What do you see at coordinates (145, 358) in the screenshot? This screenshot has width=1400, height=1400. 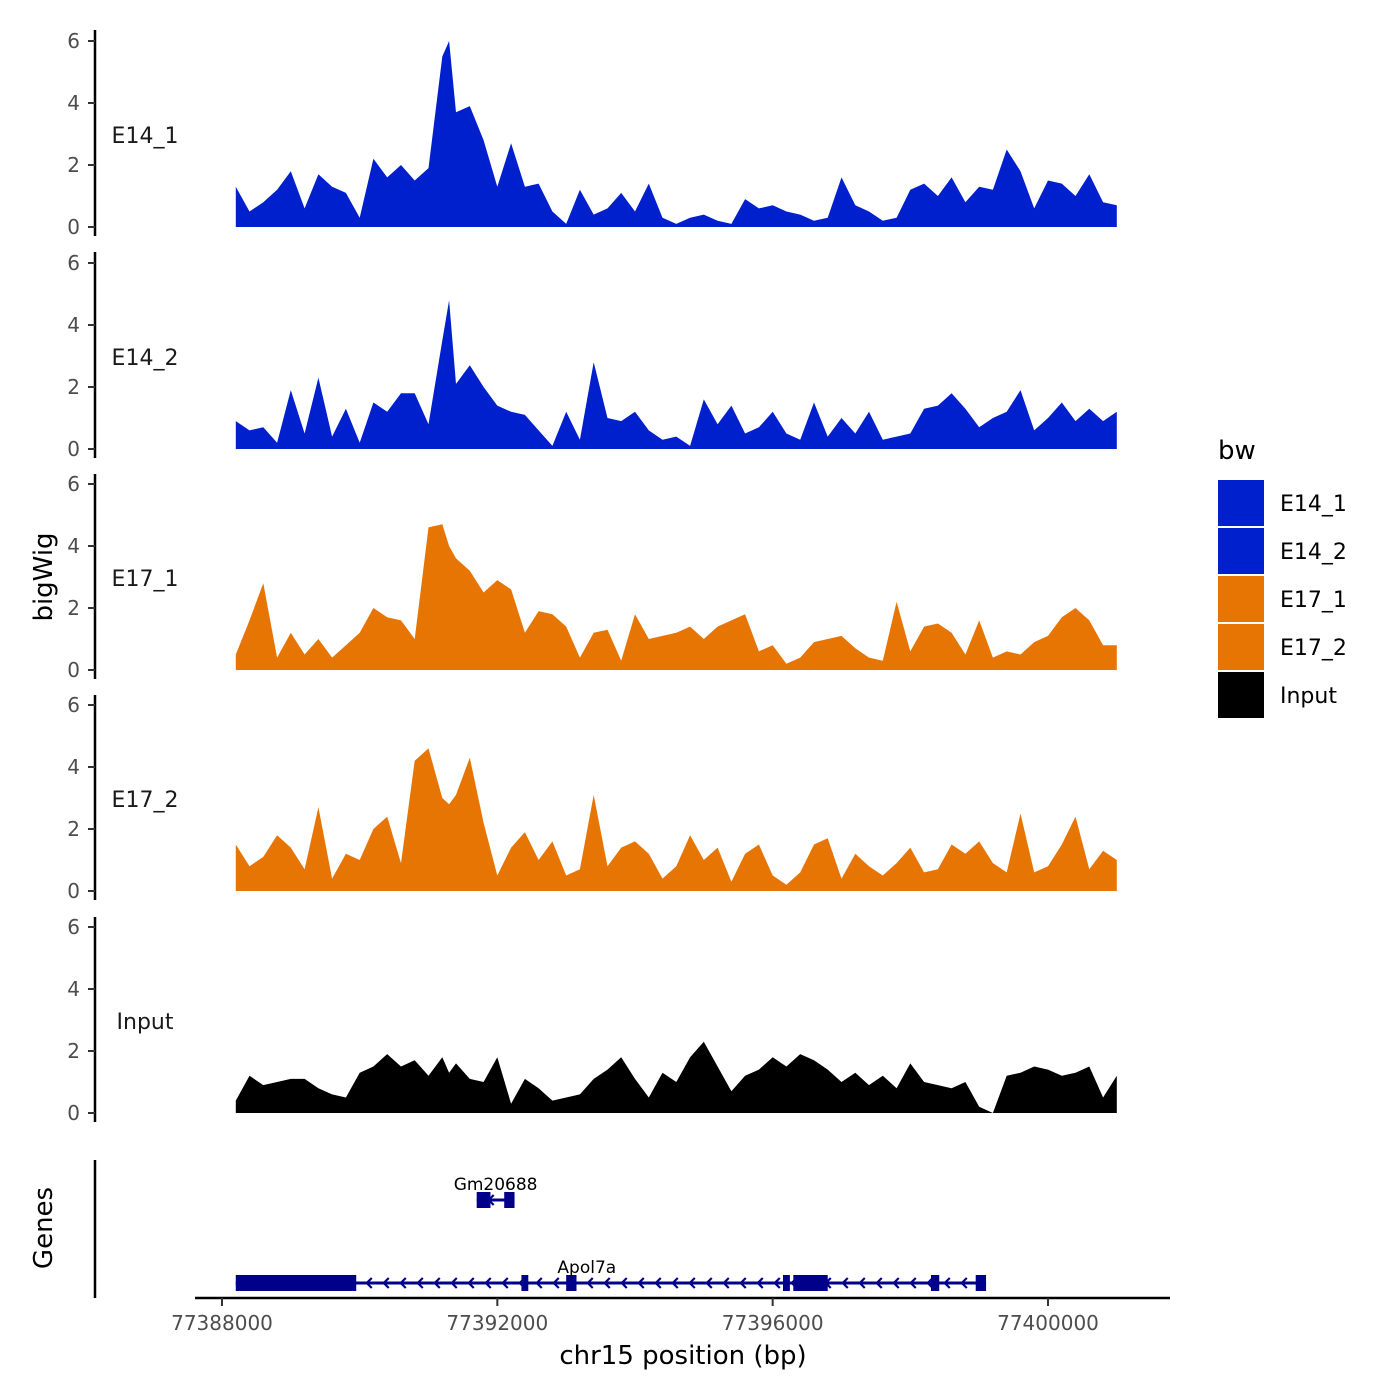 I see `track-label: E14_2` at bounding box center [145, 358].